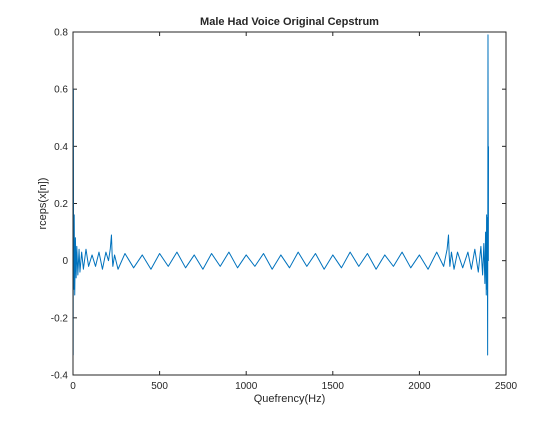  Describe the element at coordinates (289, 22) in the screenshot. I see `chart-title: Male Had Voice Original Cepstrum` at that location.